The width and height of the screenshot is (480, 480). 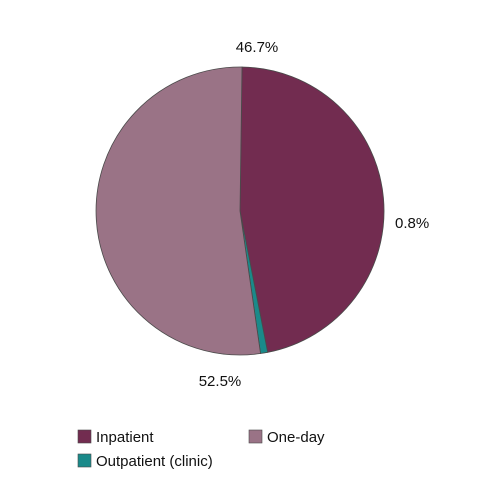 What do you see at coordinates (296, 437) in the screenshot?
I see `legend-label: One-day` at bounding box center [296, 437].